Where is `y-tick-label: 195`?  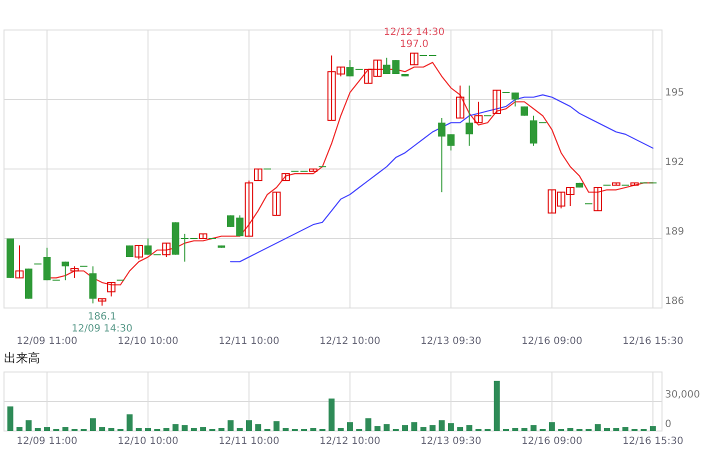 y-tick-label: 195 is located at coordinates (674, 93).